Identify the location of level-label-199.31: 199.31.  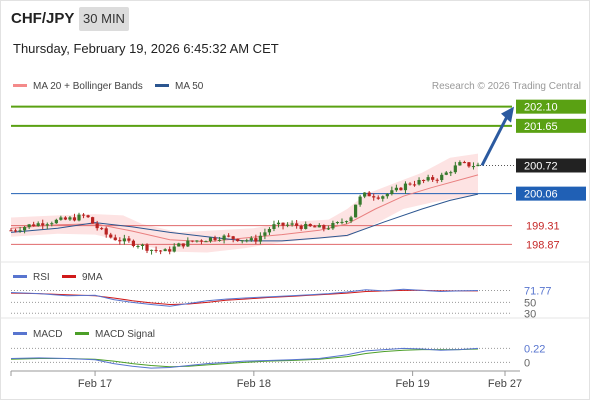
(543, 227).